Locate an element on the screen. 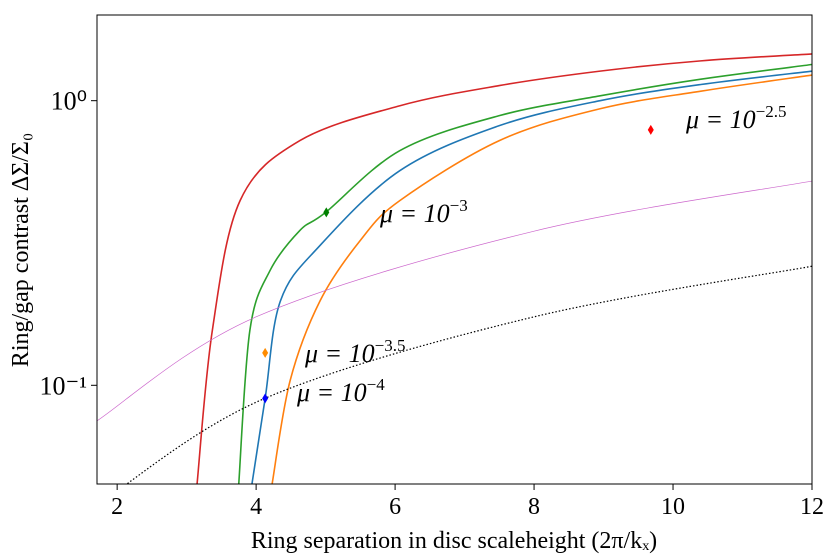  x-tick-label: 6 is located at coordinates (395, 507).